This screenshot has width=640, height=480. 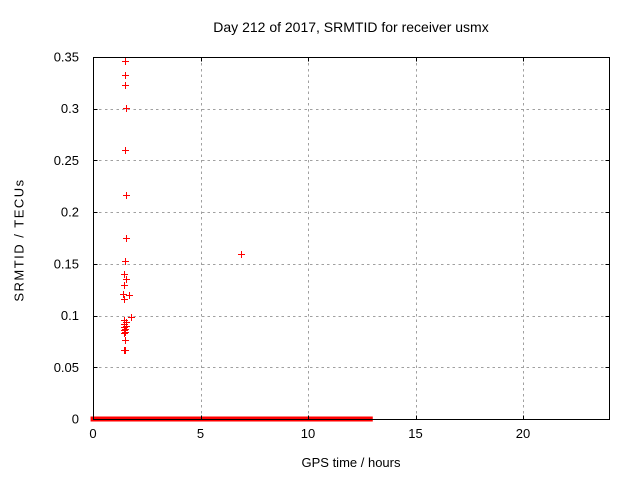 What do you see at coordinates (70, 315) in the screenshot?
I see `y-tick-label: 0.1` at bounding box center [70, 315].